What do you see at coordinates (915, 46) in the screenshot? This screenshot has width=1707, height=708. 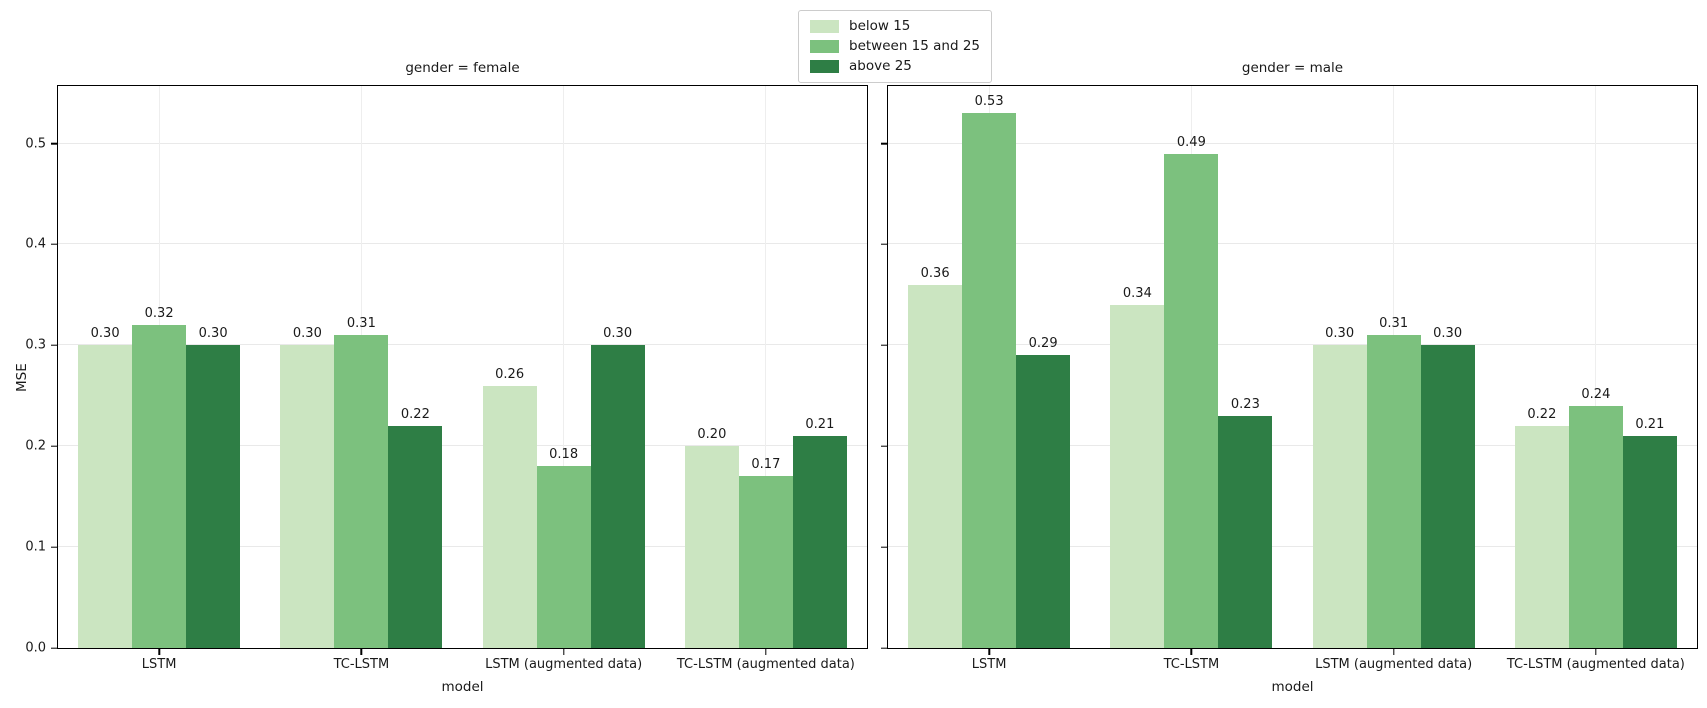 I see `legend-label: between 15 and 25` at bounding box center [915, 46].